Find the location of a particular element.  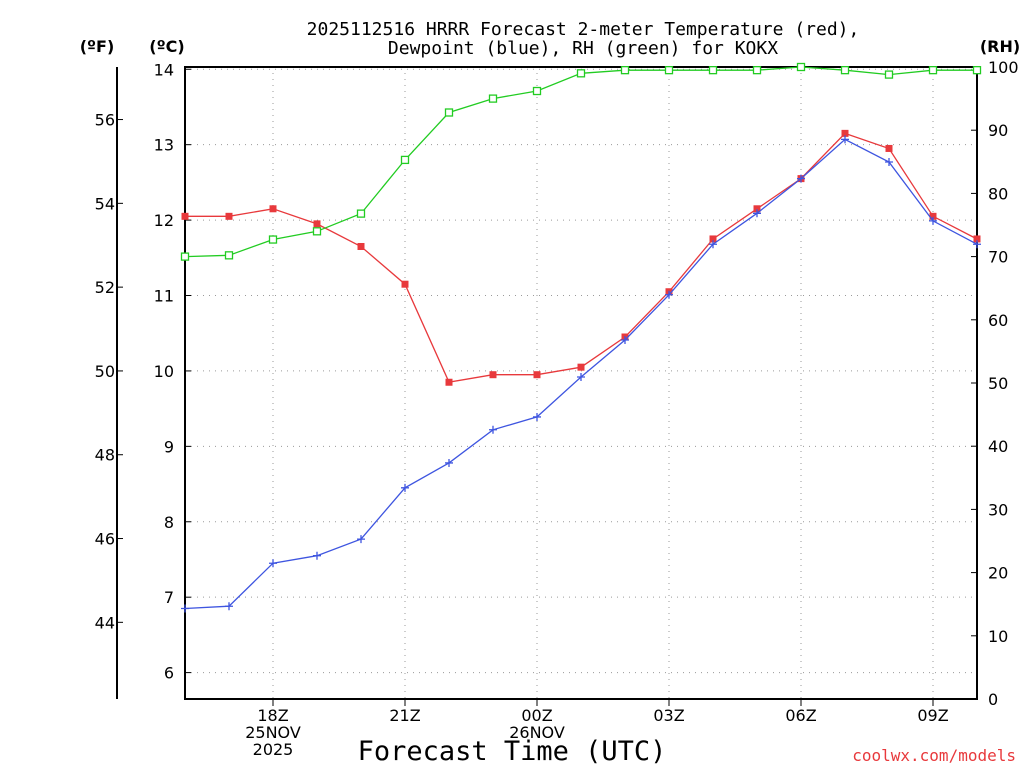

x-axis-label: Forecast Time (UTC) is located at coordinates (512, 751).